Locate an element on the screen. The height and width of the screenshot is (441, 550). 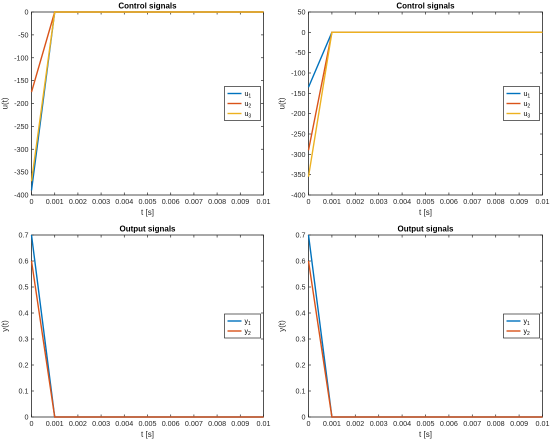
y-tick-label: 0.3 is located at coordinates (24, 339).